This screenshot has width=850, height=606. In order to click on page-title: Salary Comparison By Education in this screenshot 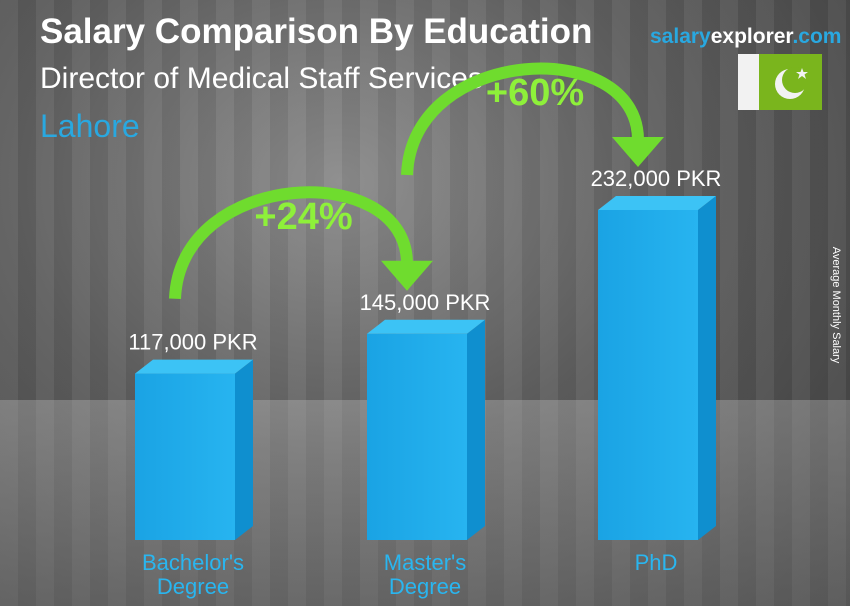, I will do `click(316, 31)`.